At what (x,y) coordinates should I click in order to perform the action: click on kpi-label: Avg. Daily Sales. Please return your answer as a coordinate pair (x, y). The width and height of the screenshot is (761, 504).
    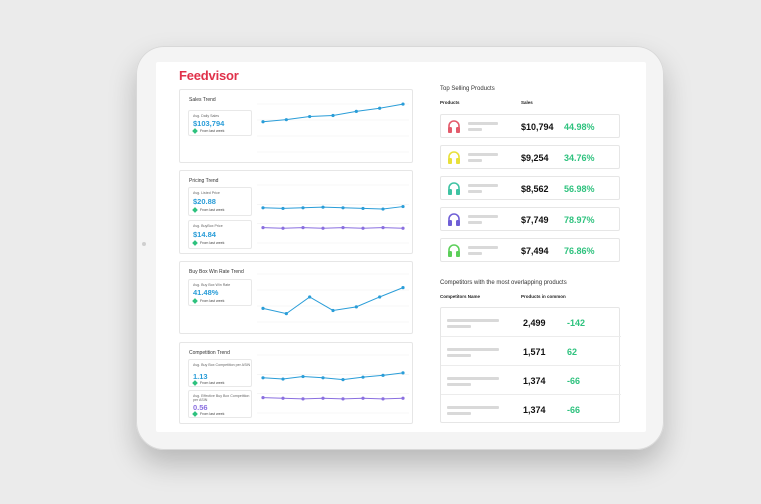
    Looking at the image, I should click on (206, 116).